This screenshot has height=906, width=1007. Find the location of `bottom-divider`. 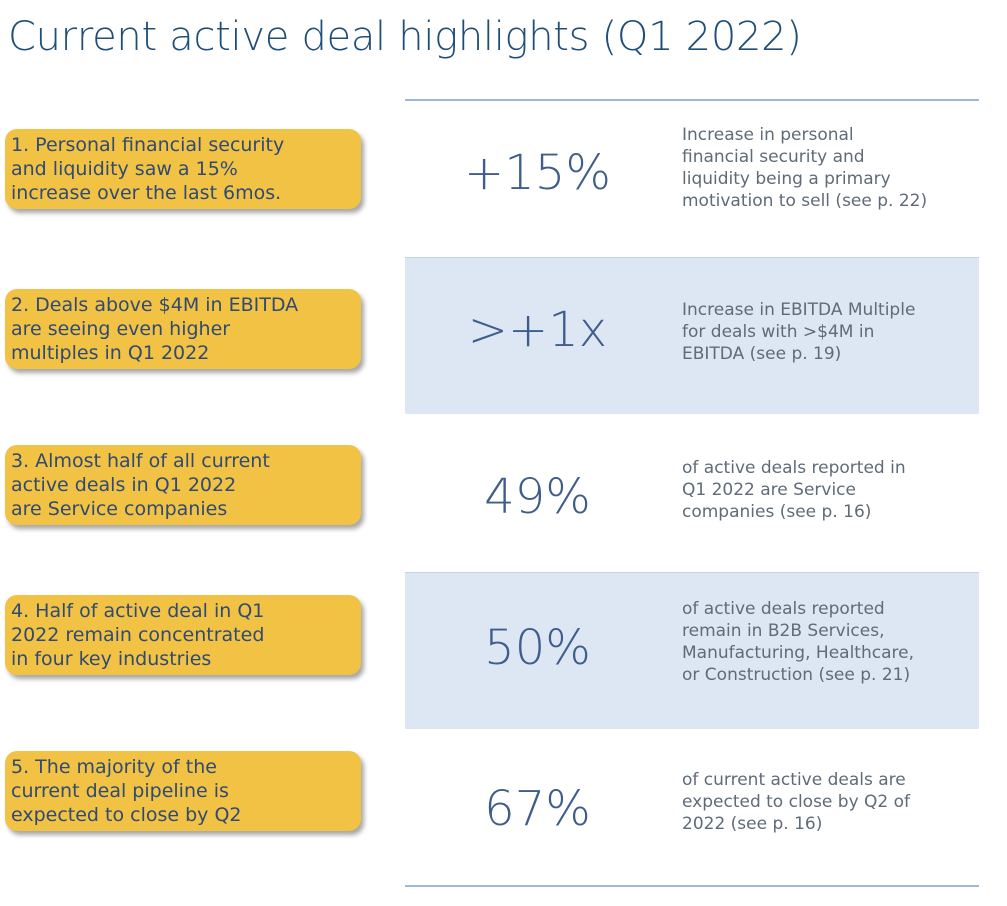

bottom-divider is located at coordinates (692, 886).